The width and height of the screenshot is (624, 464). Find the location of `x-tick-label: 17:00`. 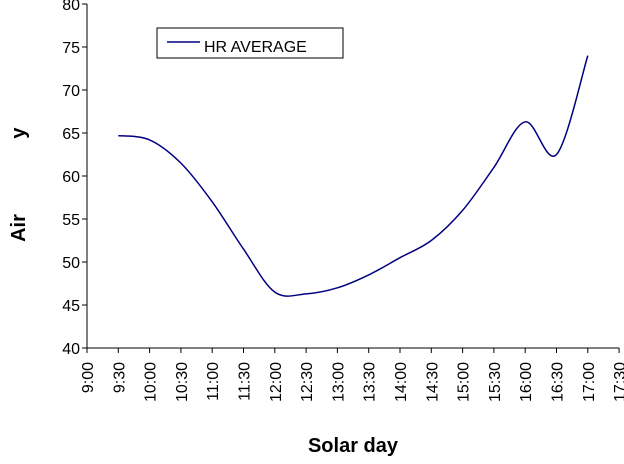

x-tick-label: 17:00 is located at coordinates (589, 382).